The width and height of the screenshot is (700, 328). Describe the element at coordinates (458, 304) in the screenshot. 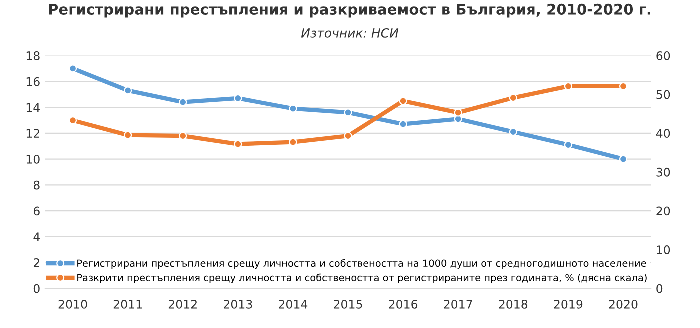

I see `x-tick-label: 2017` at that location.